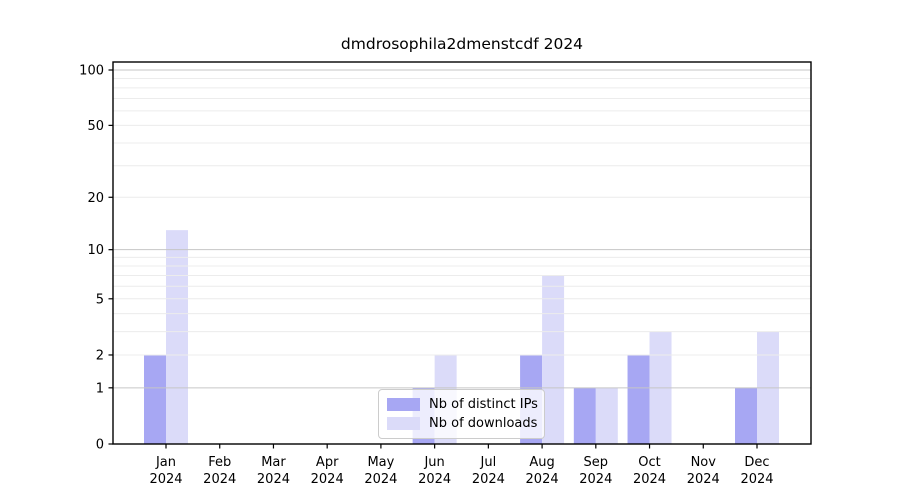 This screenshot has width=900, height=500. What do you see at coordinates (756, 462) in the screenshot?
I see `x-tick-label-month: Dec` at bounding box center [756, 462].